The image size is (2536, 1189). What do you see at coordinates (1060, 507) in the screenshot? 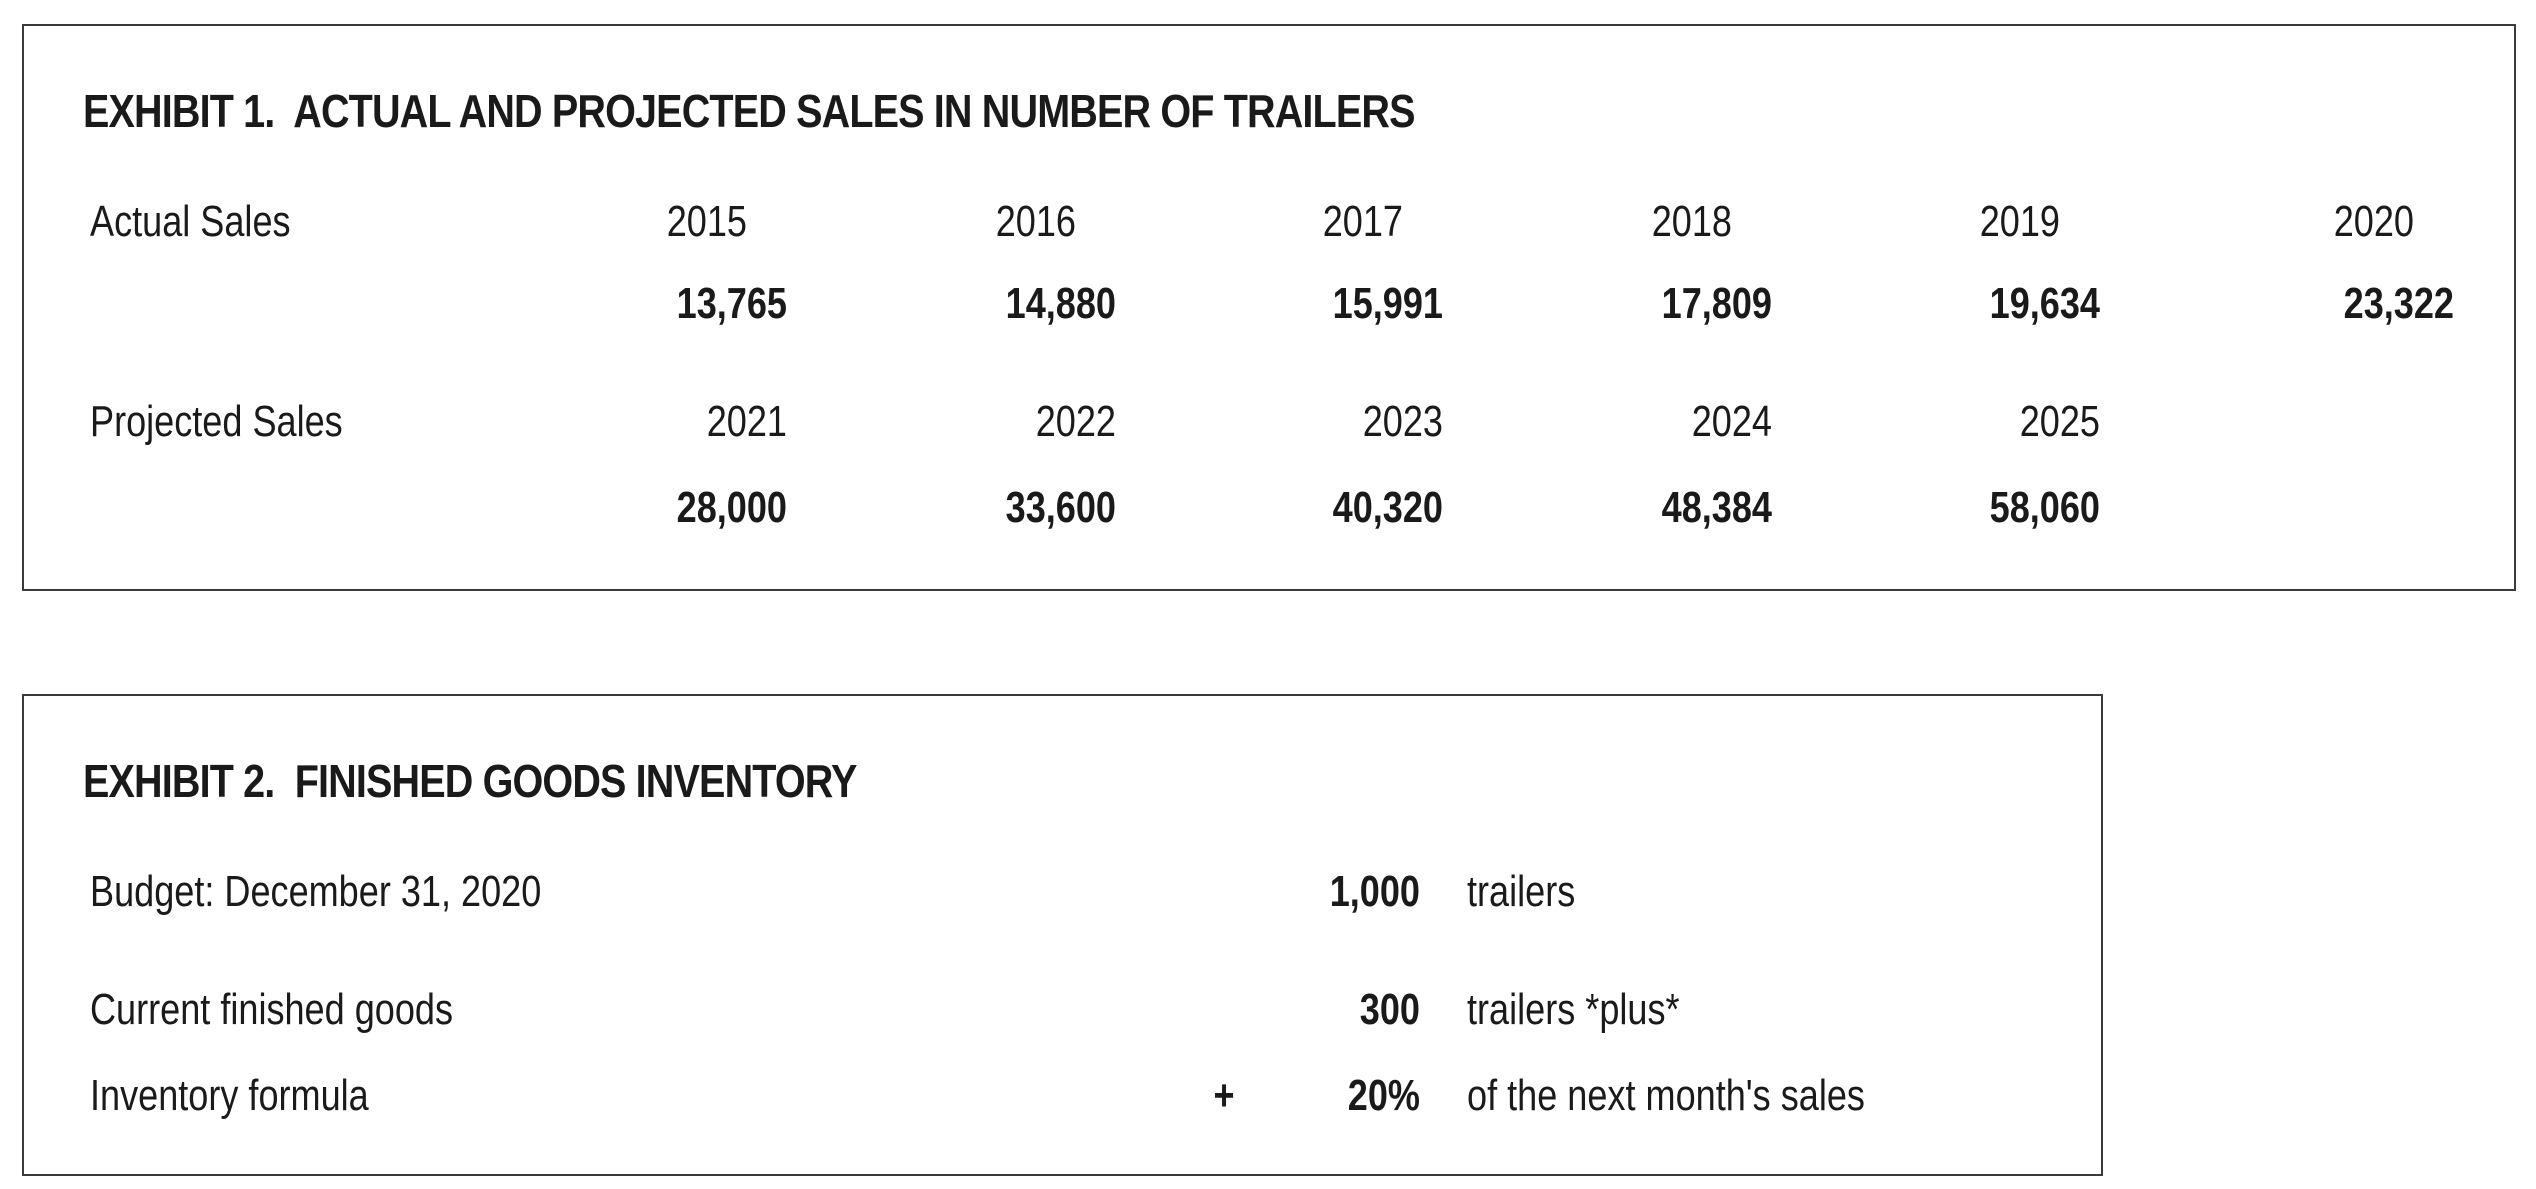
I see `projected-value-2022: 33,600` at bounding box center [1060, 507].